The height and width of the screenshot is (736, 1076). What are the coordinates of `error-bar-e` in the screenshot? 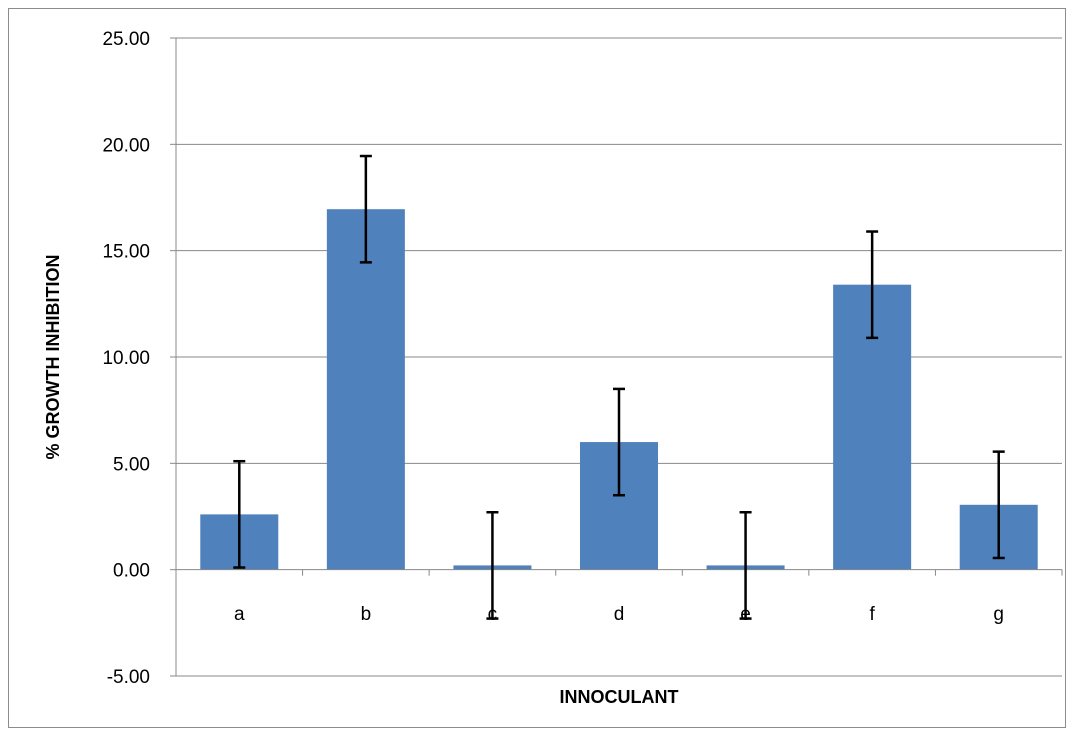 It's located at (745, 565).